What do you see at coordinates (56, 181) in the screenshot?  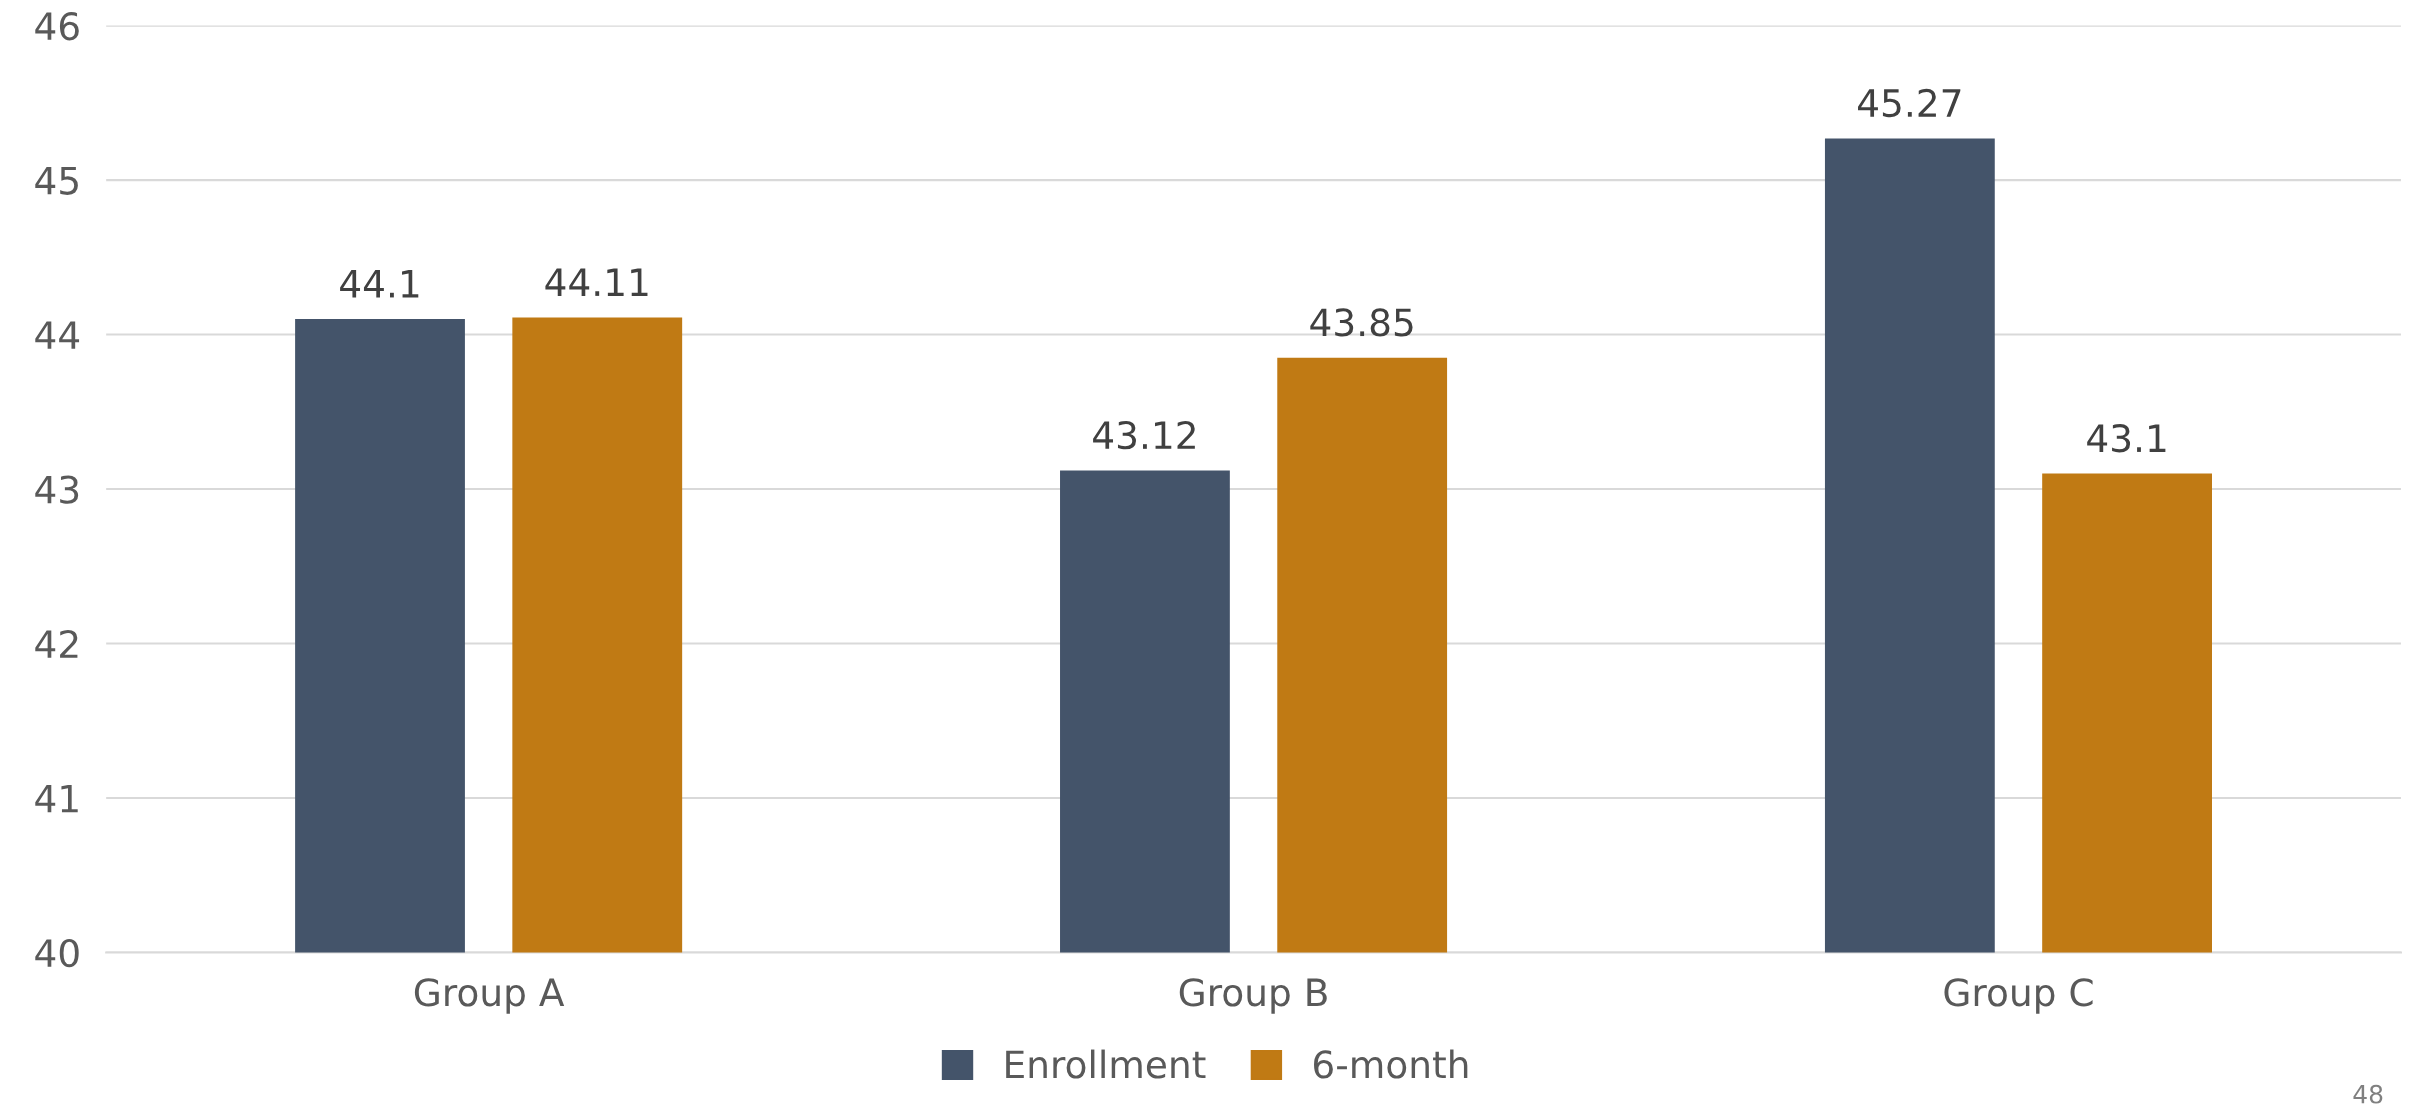 I see `y-tick-label: 45` at bounding box center [56, 181].